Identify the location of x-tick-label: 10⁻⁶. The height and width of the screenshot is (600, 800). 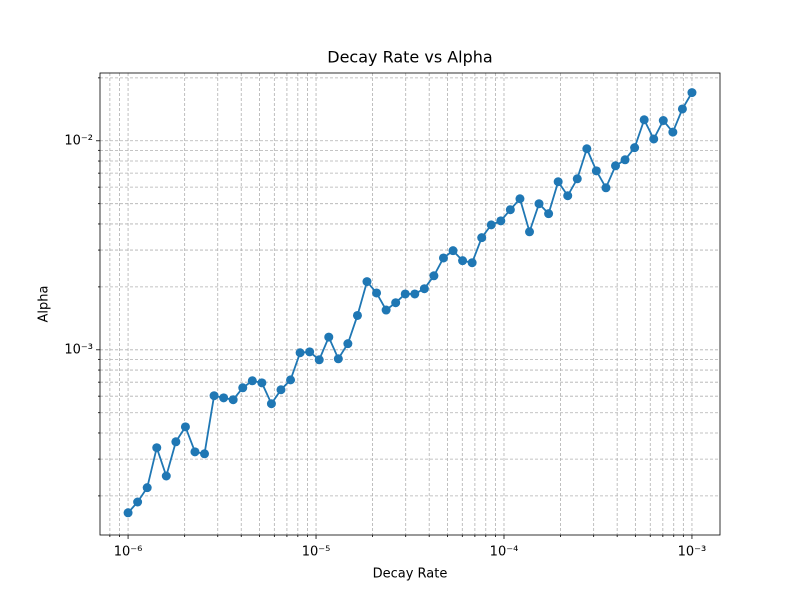
(128, 552).